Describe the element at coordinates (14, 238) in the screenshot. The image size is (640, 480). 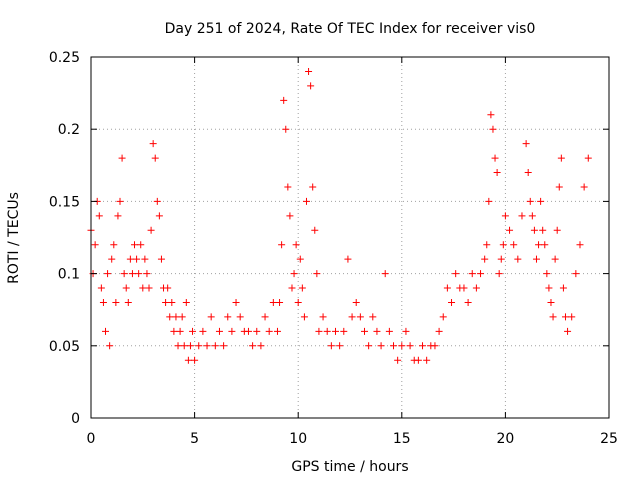
I see `y-axis-label: ROTI / TECUs` at that location.